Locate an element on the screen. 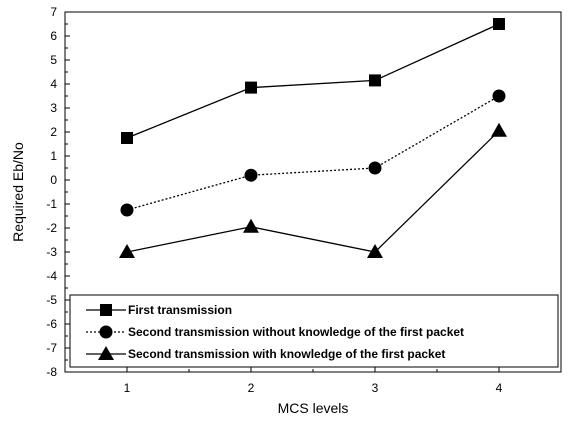 The height and width of the screenshot is (428, 578). y-tick-label: -5 is located at coordinates (51, 300).